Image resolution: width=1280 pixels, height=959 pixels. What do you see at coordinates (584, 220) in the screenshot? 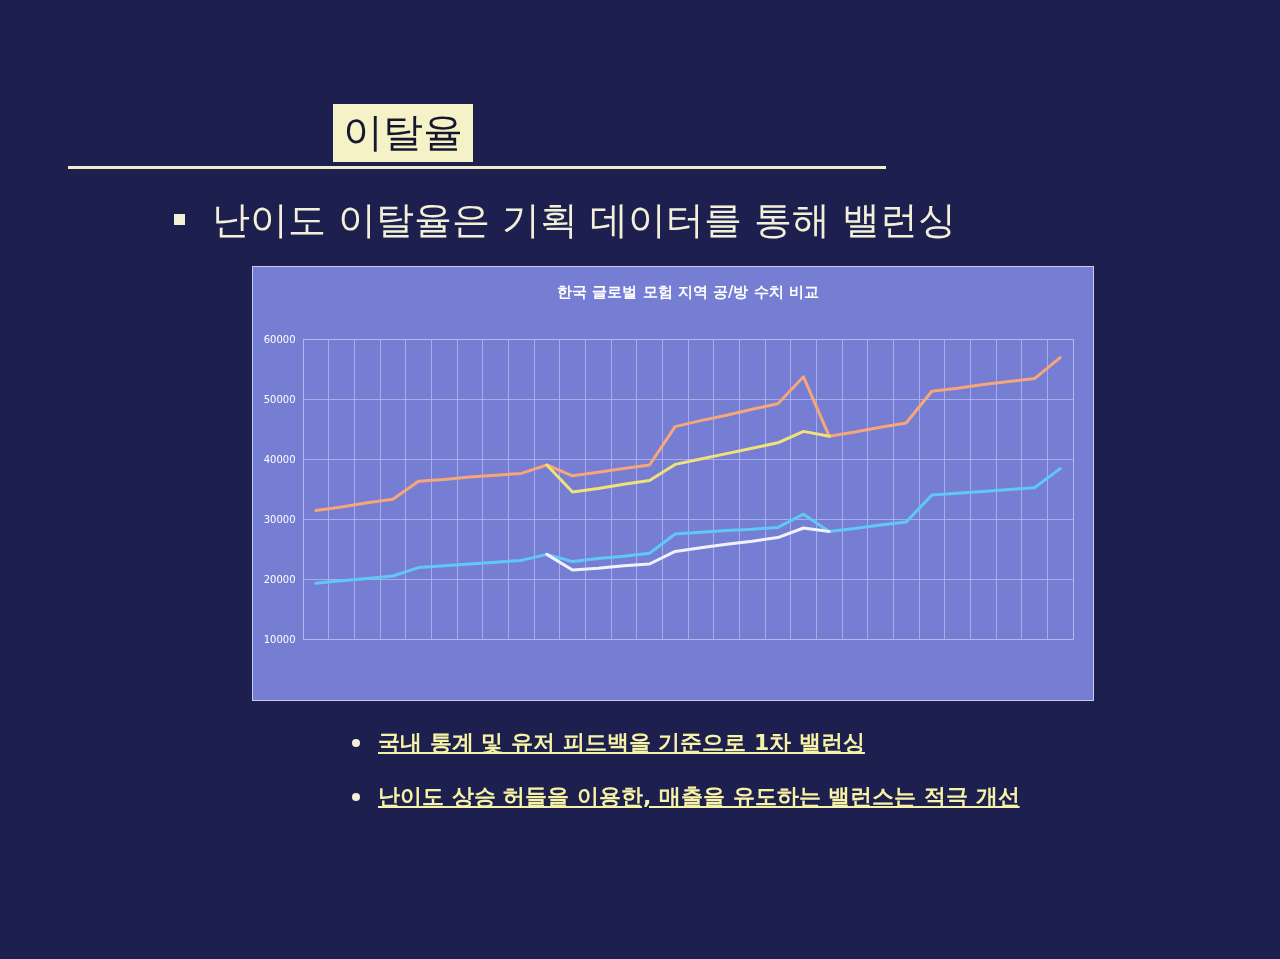
I see `text: 난이도 이탈율은 기획 데이터를 통해 밸런싱` at bounding box center [584, 220].